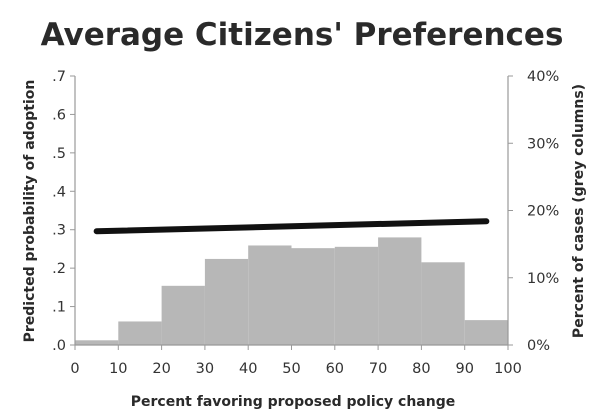 This screenshot has width=604, height=414. Describe the element at coordinates (205, 369) in the screenshot. I see `x-tick-label-3: 30` at that location.